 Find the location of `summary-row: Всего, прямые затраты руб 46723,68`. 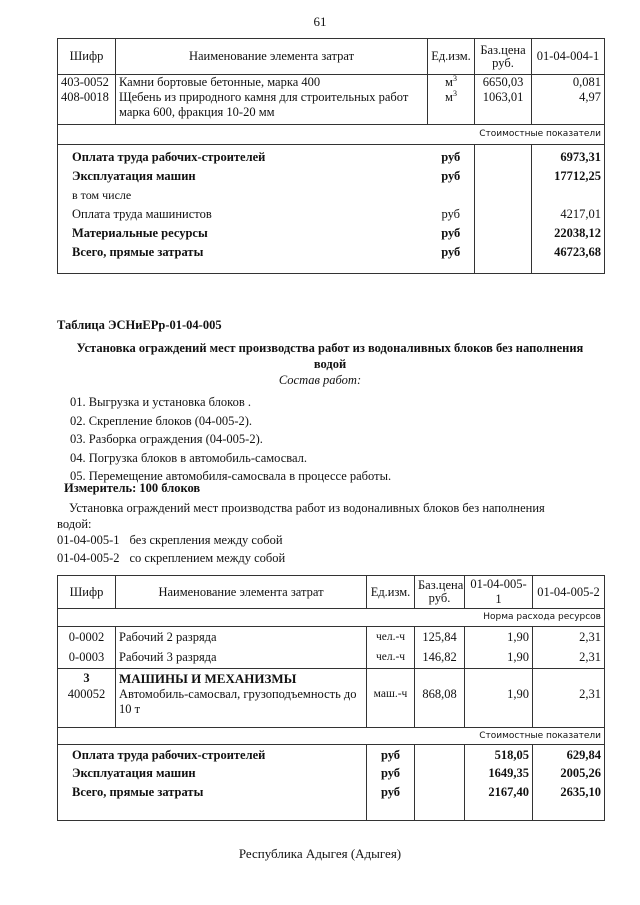

summary-row: Всего, прямые затраты руб 46723,68 is located at coordinates (331, 254).